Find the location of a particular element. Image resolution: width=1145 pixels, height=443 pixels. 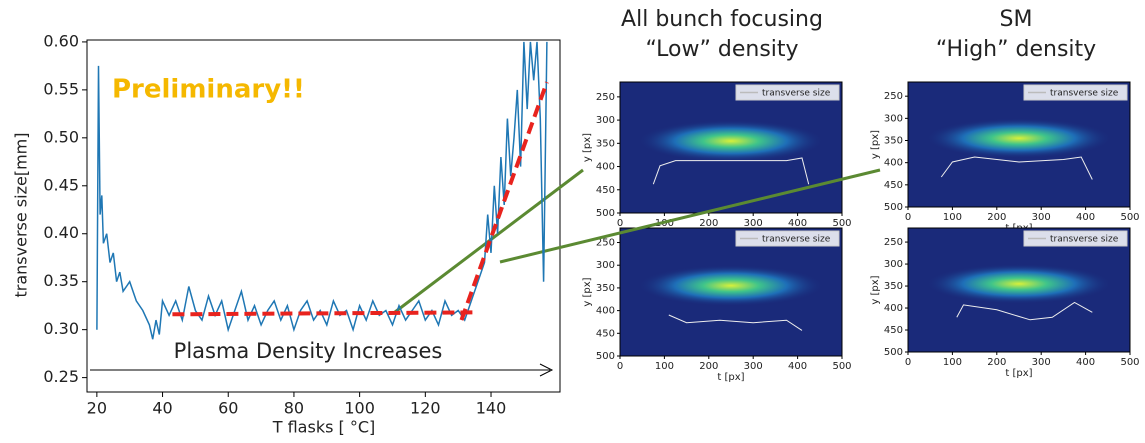

header: SM is located at coordinates (1016, 19).